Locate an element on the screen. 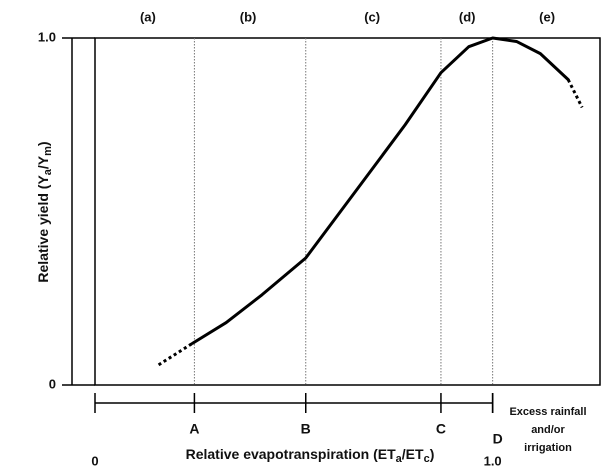  marker-label: D is located at coordinates (498, 439).